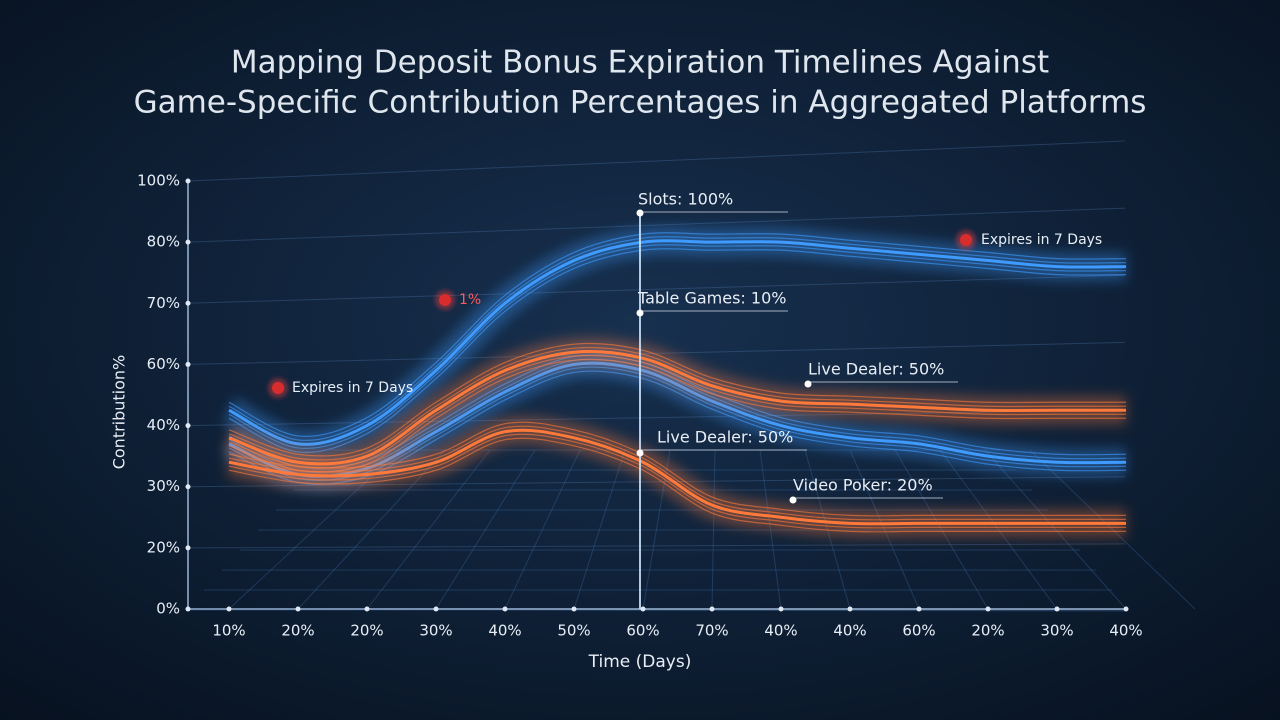 This screenshot has width=1280, height=720. Describe the element at coordinates (470, 300) in the screenshot. I see `warning-text: 1%` at that location.